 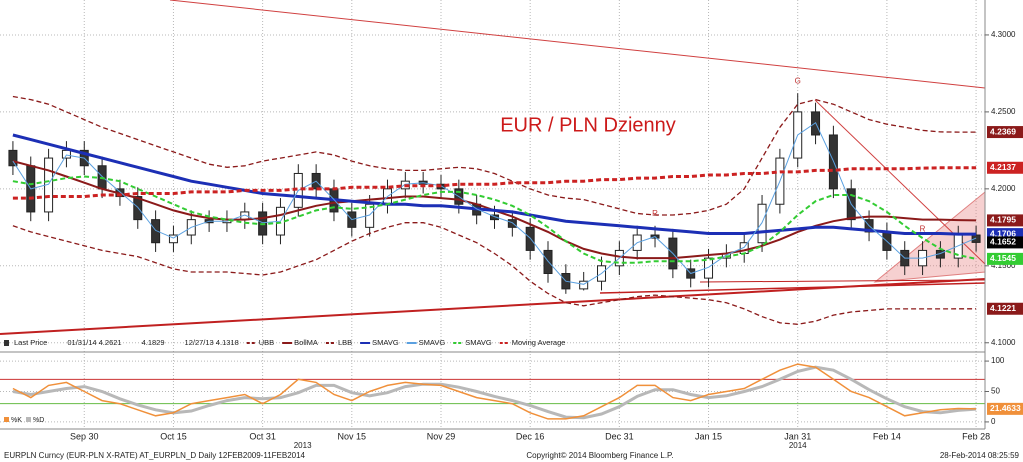 What do you see at coordinates (1003, 265) in the screenshot?
I see `y-tick-label: 4.1500` at bounding box center [1003, 265].